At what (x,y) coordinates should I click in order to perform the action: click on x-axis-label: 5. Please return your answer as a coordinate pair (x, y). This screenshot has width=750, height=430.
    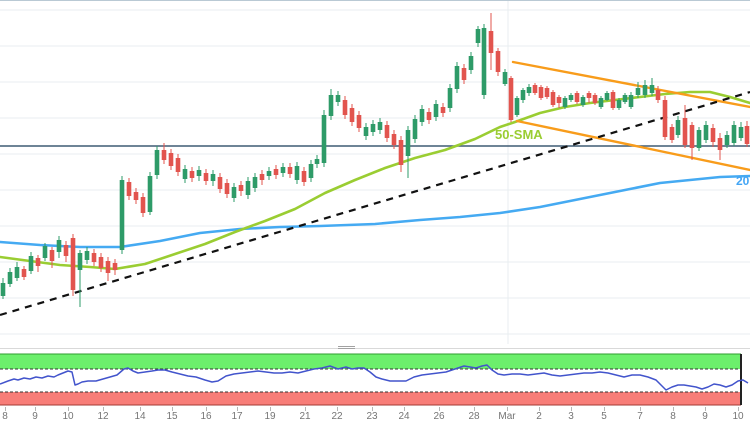
    Looking at the image, I should click on (604, 416).